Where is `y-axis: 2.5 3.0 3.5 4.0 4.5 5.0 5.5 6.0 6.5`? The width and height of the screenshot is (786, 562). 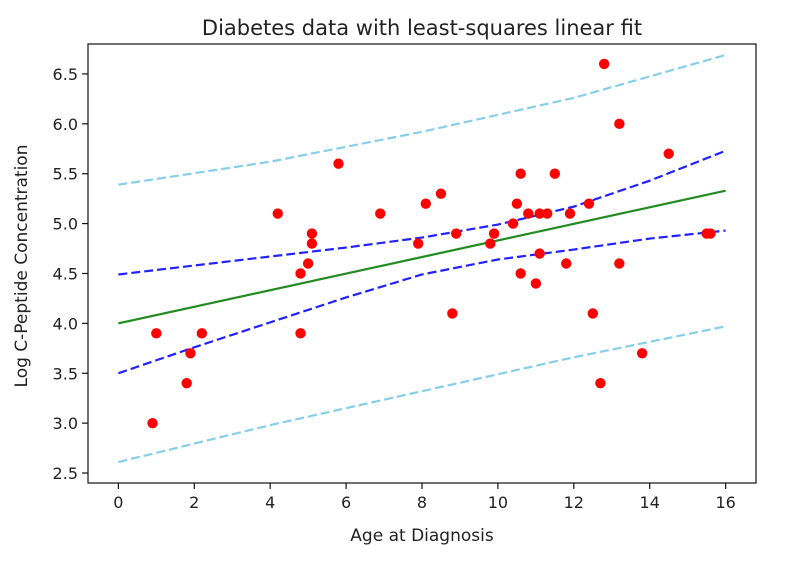
y-axis: 2.5 3.0 3.5 4.0 4.5 5.0 5.5 6.0 6.5 is located at coordinates (70, 274).